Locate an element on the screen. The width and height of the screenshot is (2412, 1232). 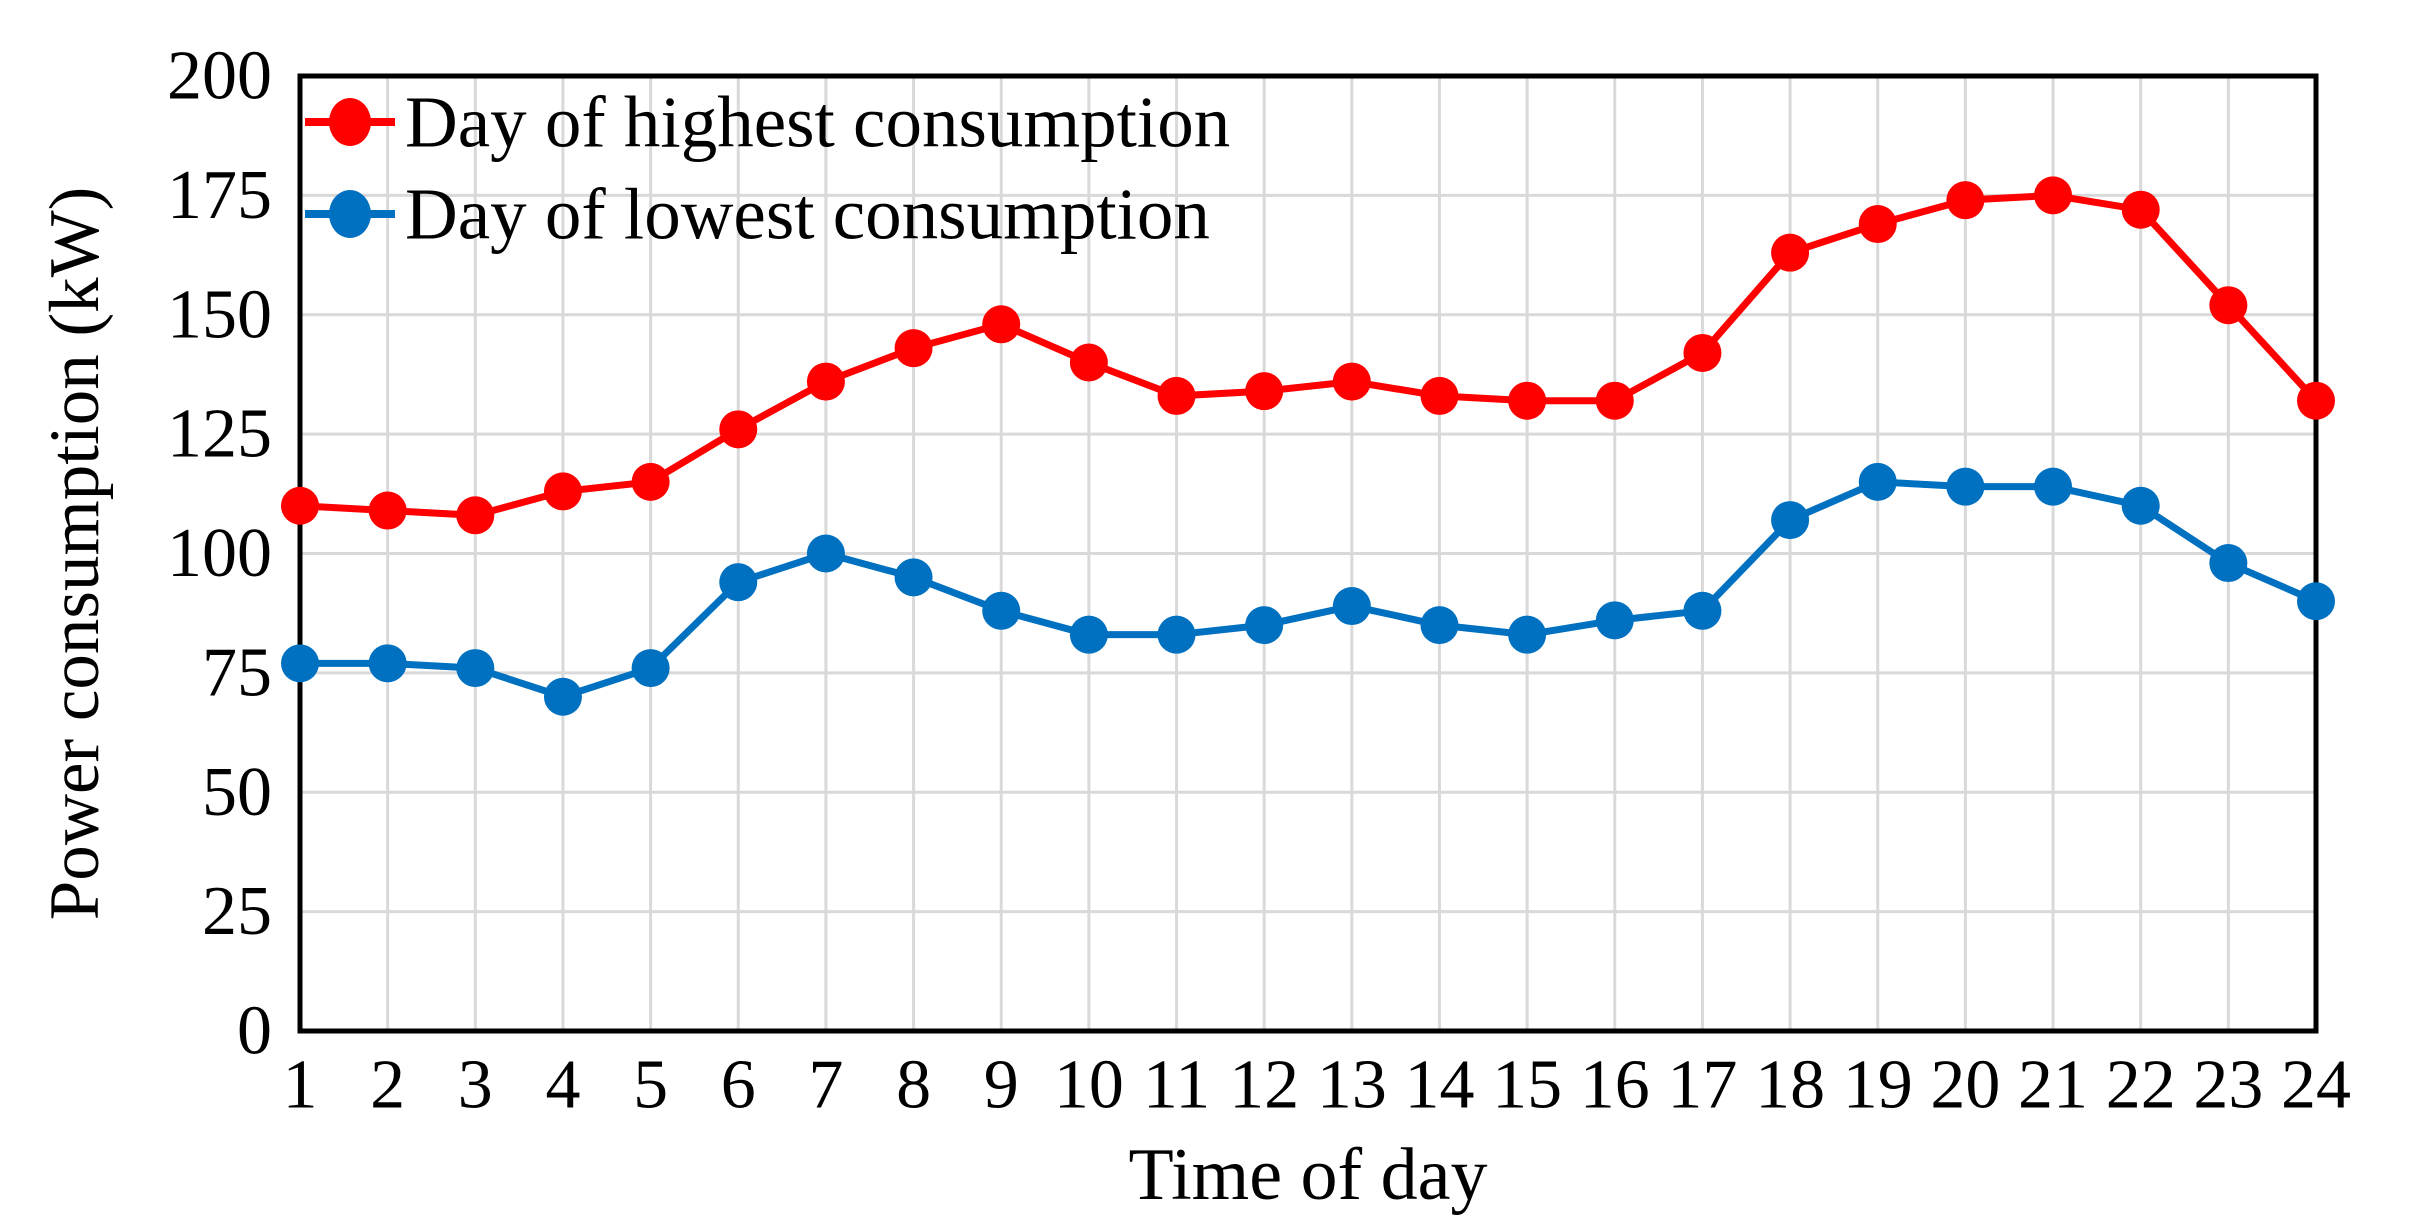
x-tick-label: 13 is located at coordinates (1352, 1085).